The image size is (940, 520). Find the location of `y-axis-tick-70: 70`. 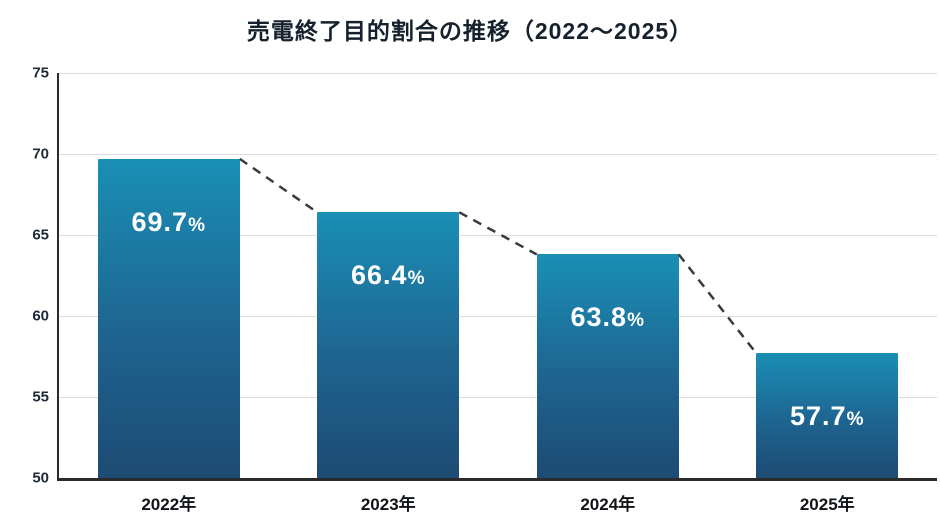

y-axis-tick-70: 70 is located at coordinates (40, 154).